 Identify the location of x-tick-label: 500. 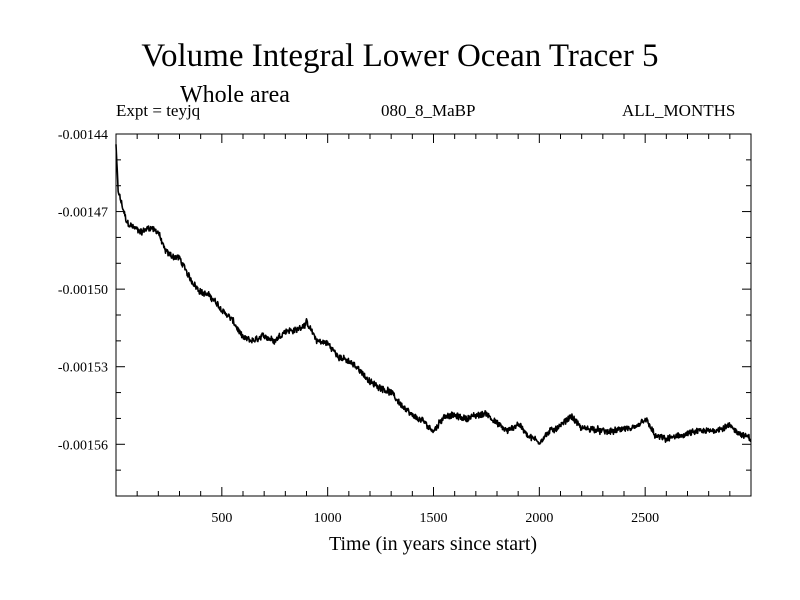
(221, 518).